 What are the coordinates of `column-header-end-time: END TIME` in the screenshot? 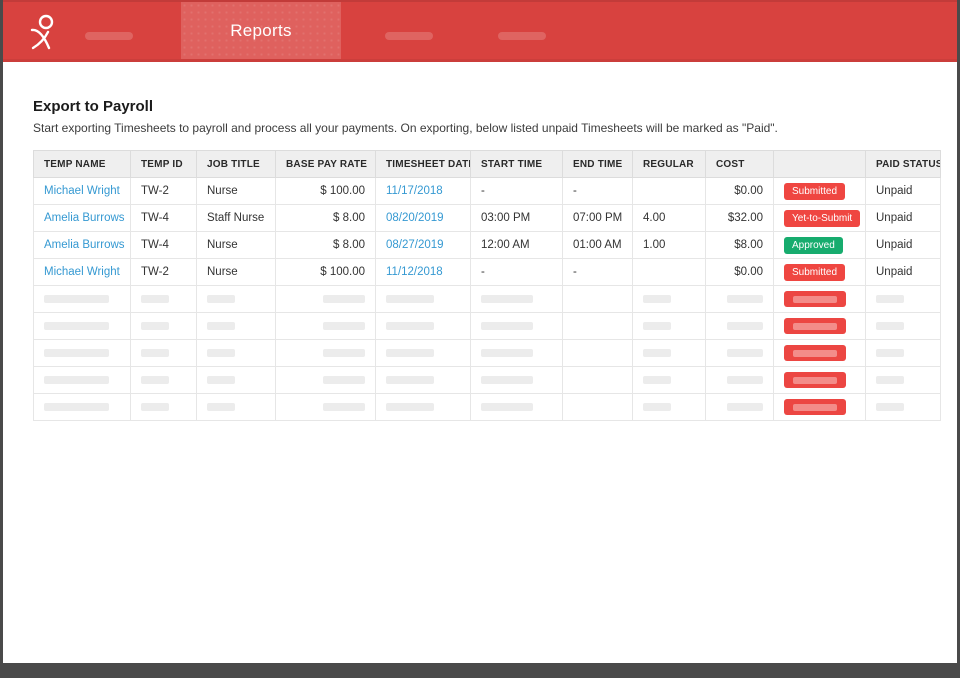 It's located at (597, 164).